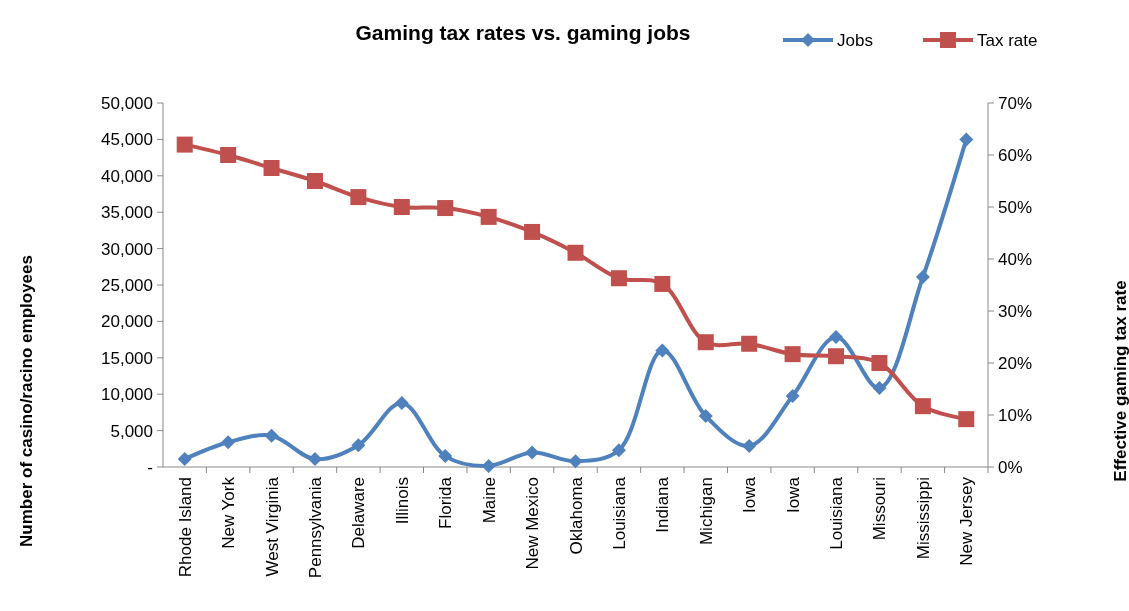 This screenshot has height=611, width=1129. Describe the element at coordinates (127, 176) in the screenshot. I see `y-tick-label: 40,000` at that location.